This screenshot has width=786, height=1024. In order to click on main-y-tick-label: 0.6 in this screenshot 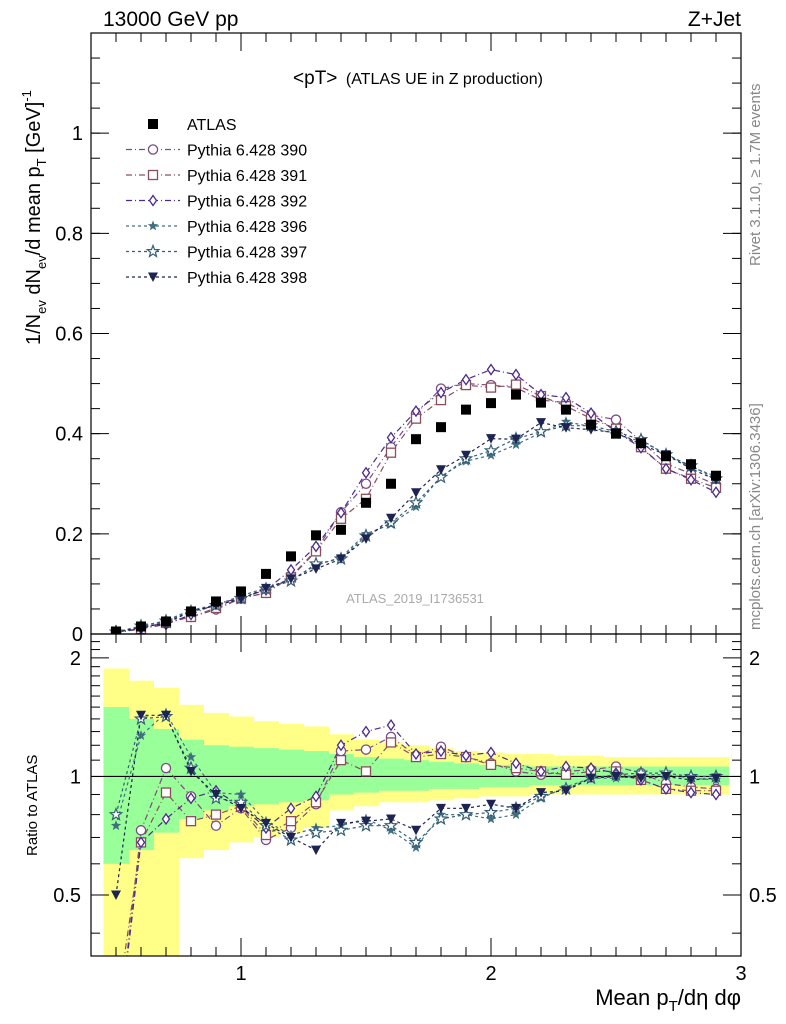, I will do `click(69, 335)`.